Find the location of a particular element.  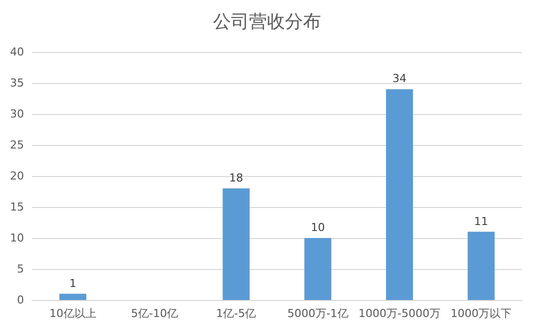

y-tick-label: 0 is located at coordinates (20, 300).